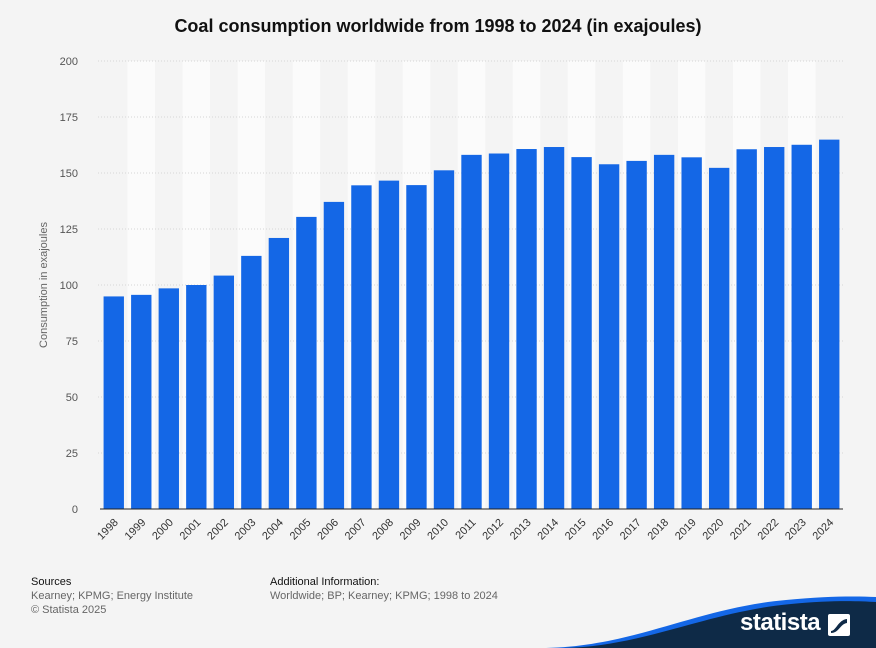 This screenshot has width=876, height=648. I want to click on bar-2002, so click(224, 392).